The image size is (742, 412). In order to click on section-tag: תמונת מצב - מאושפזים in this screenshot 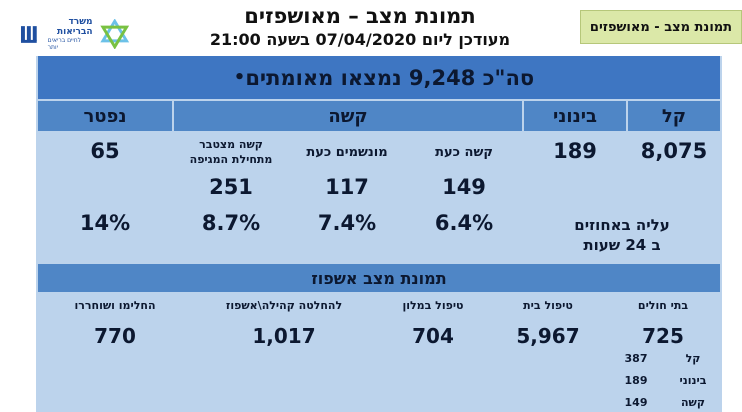, I will do `click(661, 27)`.